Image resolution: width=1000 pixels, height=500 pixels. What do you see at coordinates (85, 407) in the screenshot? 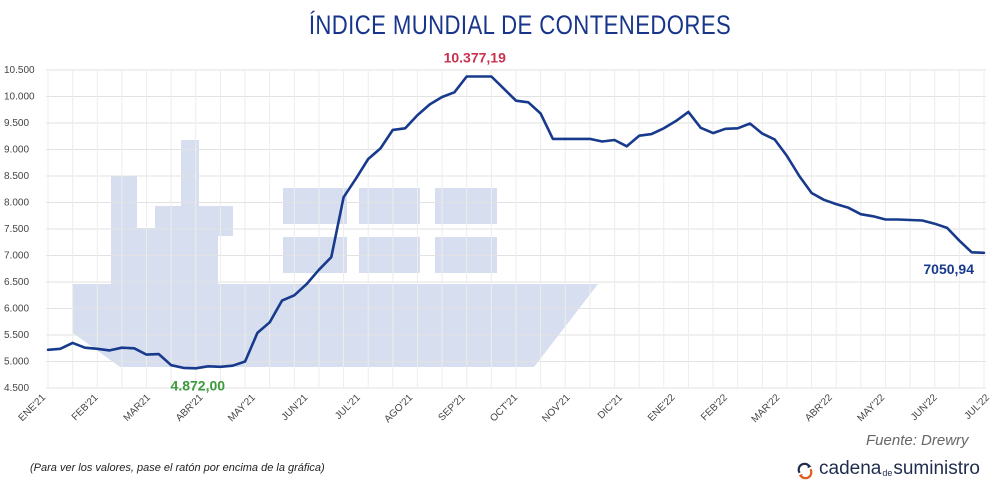
I see `x-tick-label: FEB'21` at bounding box center [85, 407].